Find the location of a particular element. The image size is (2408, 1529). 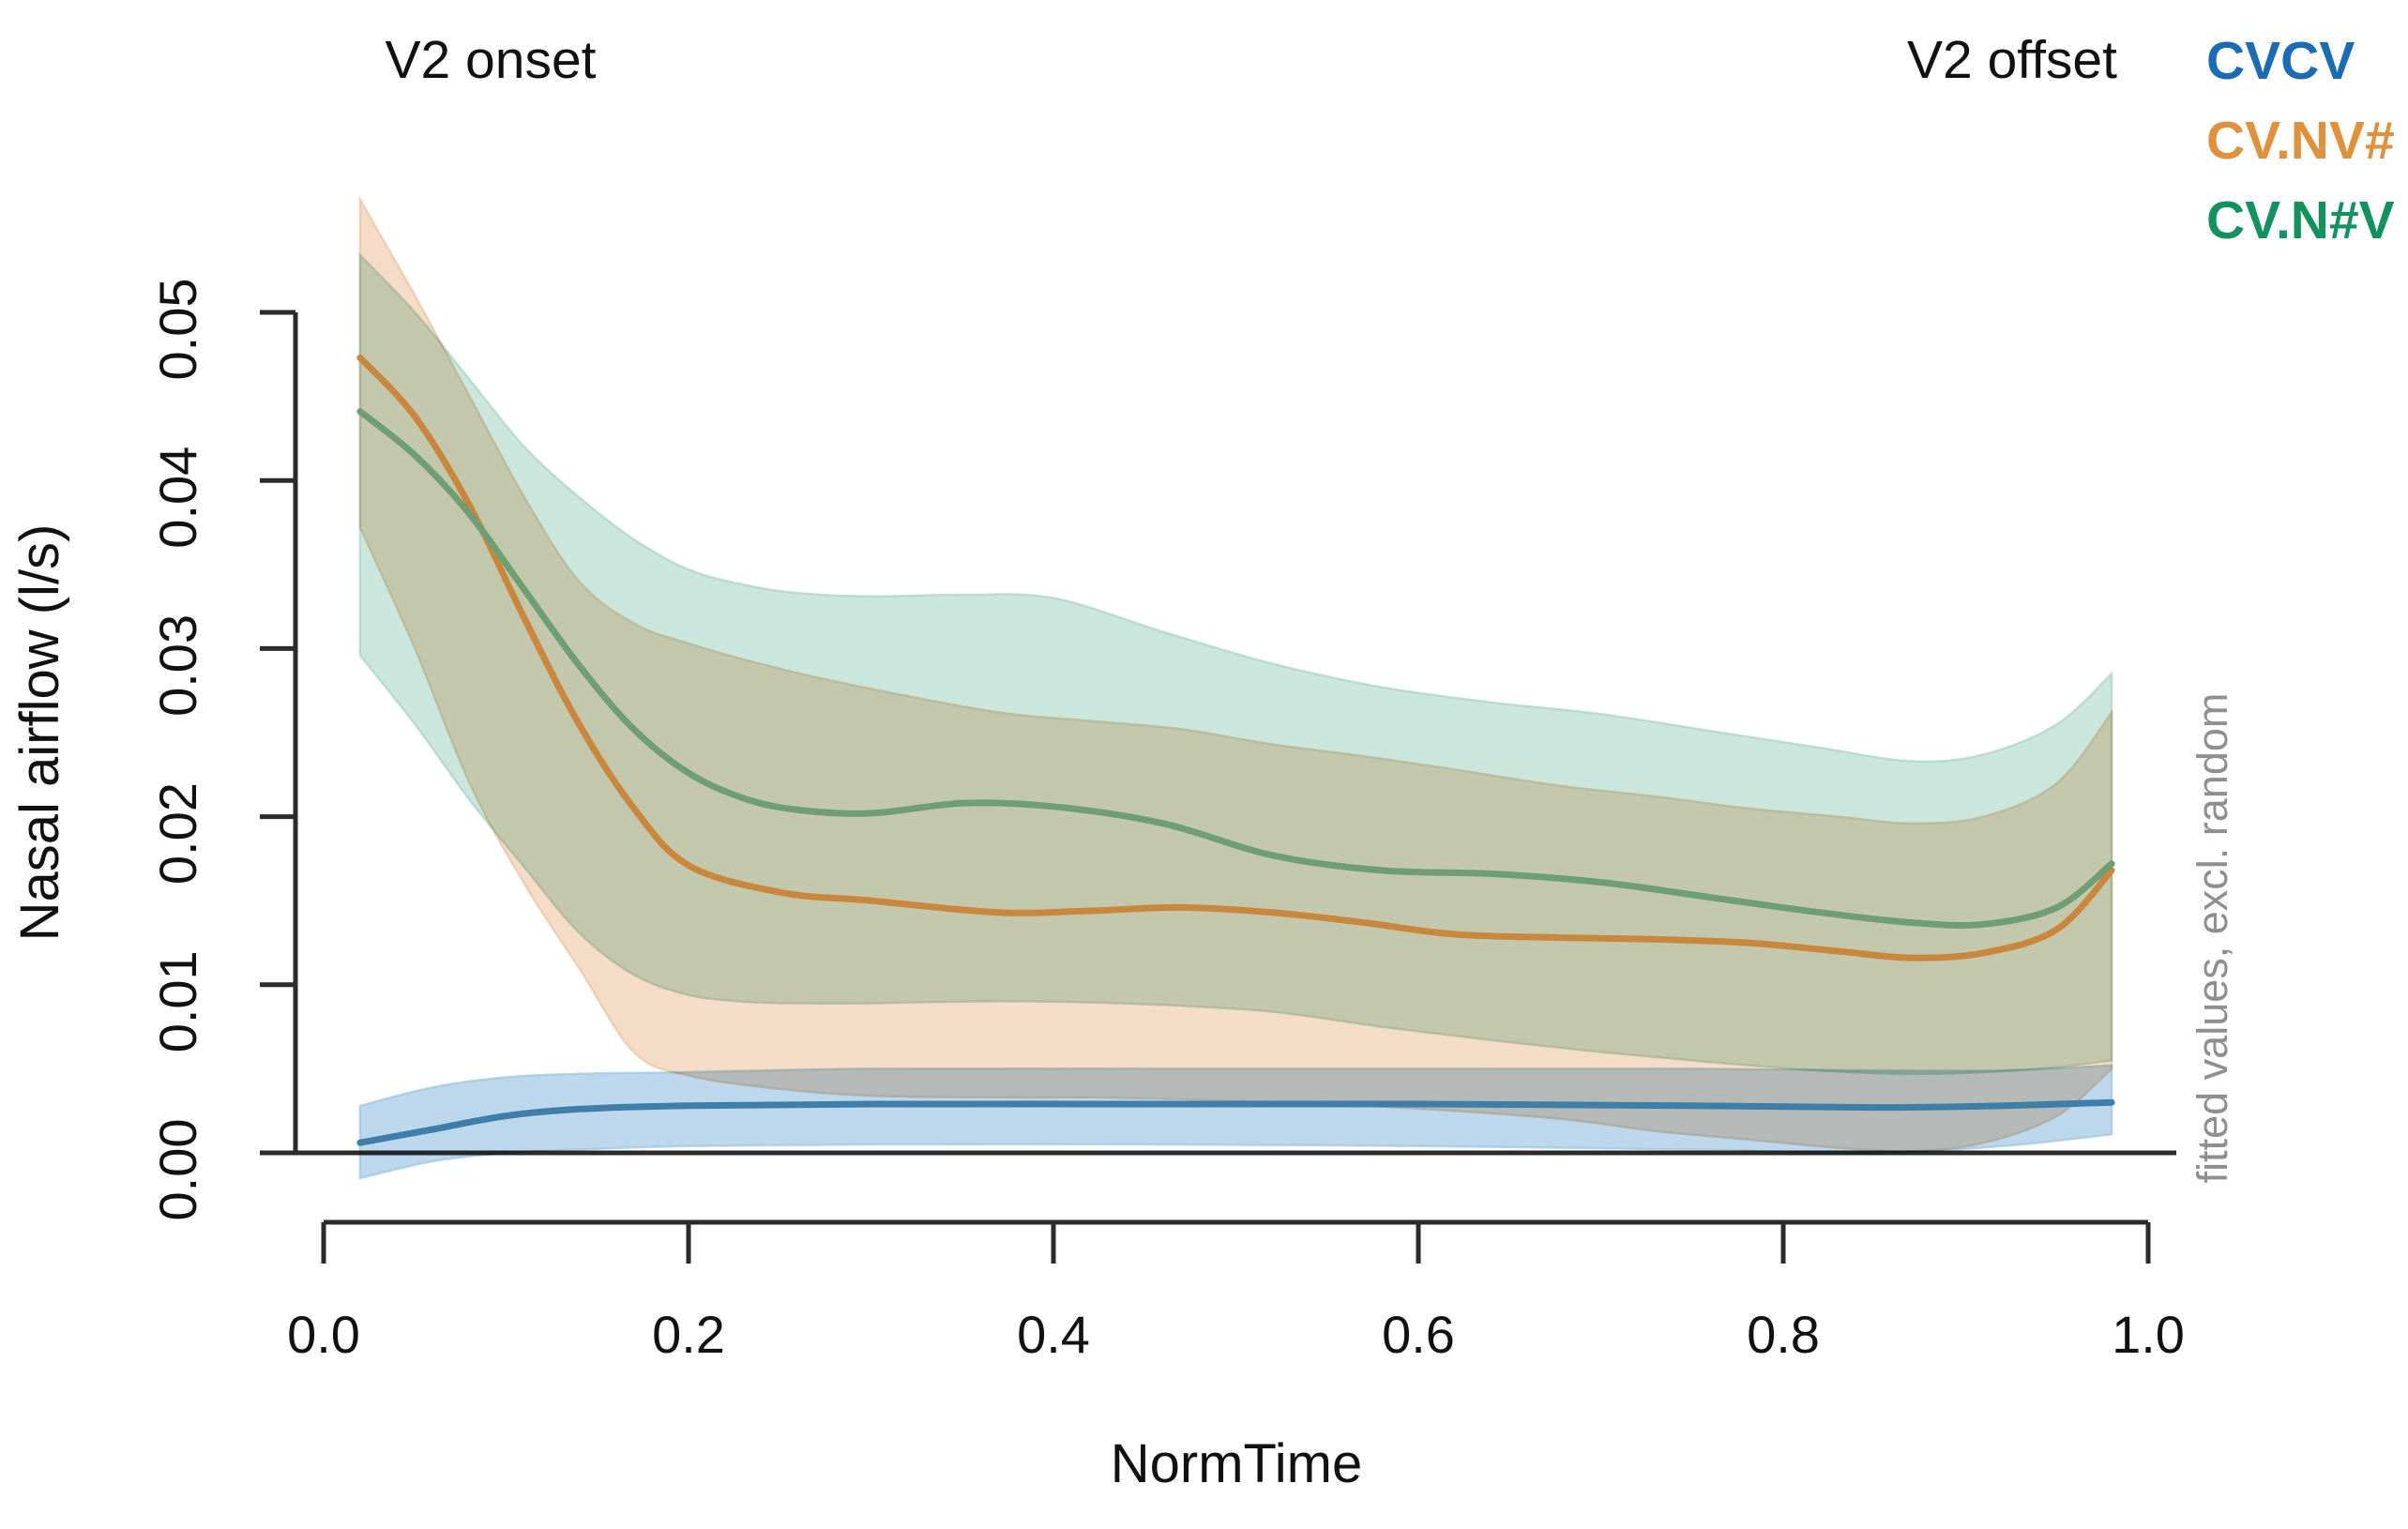

legend-item-cv-nv: CV.NV# is located at coordinates (2300, 141).